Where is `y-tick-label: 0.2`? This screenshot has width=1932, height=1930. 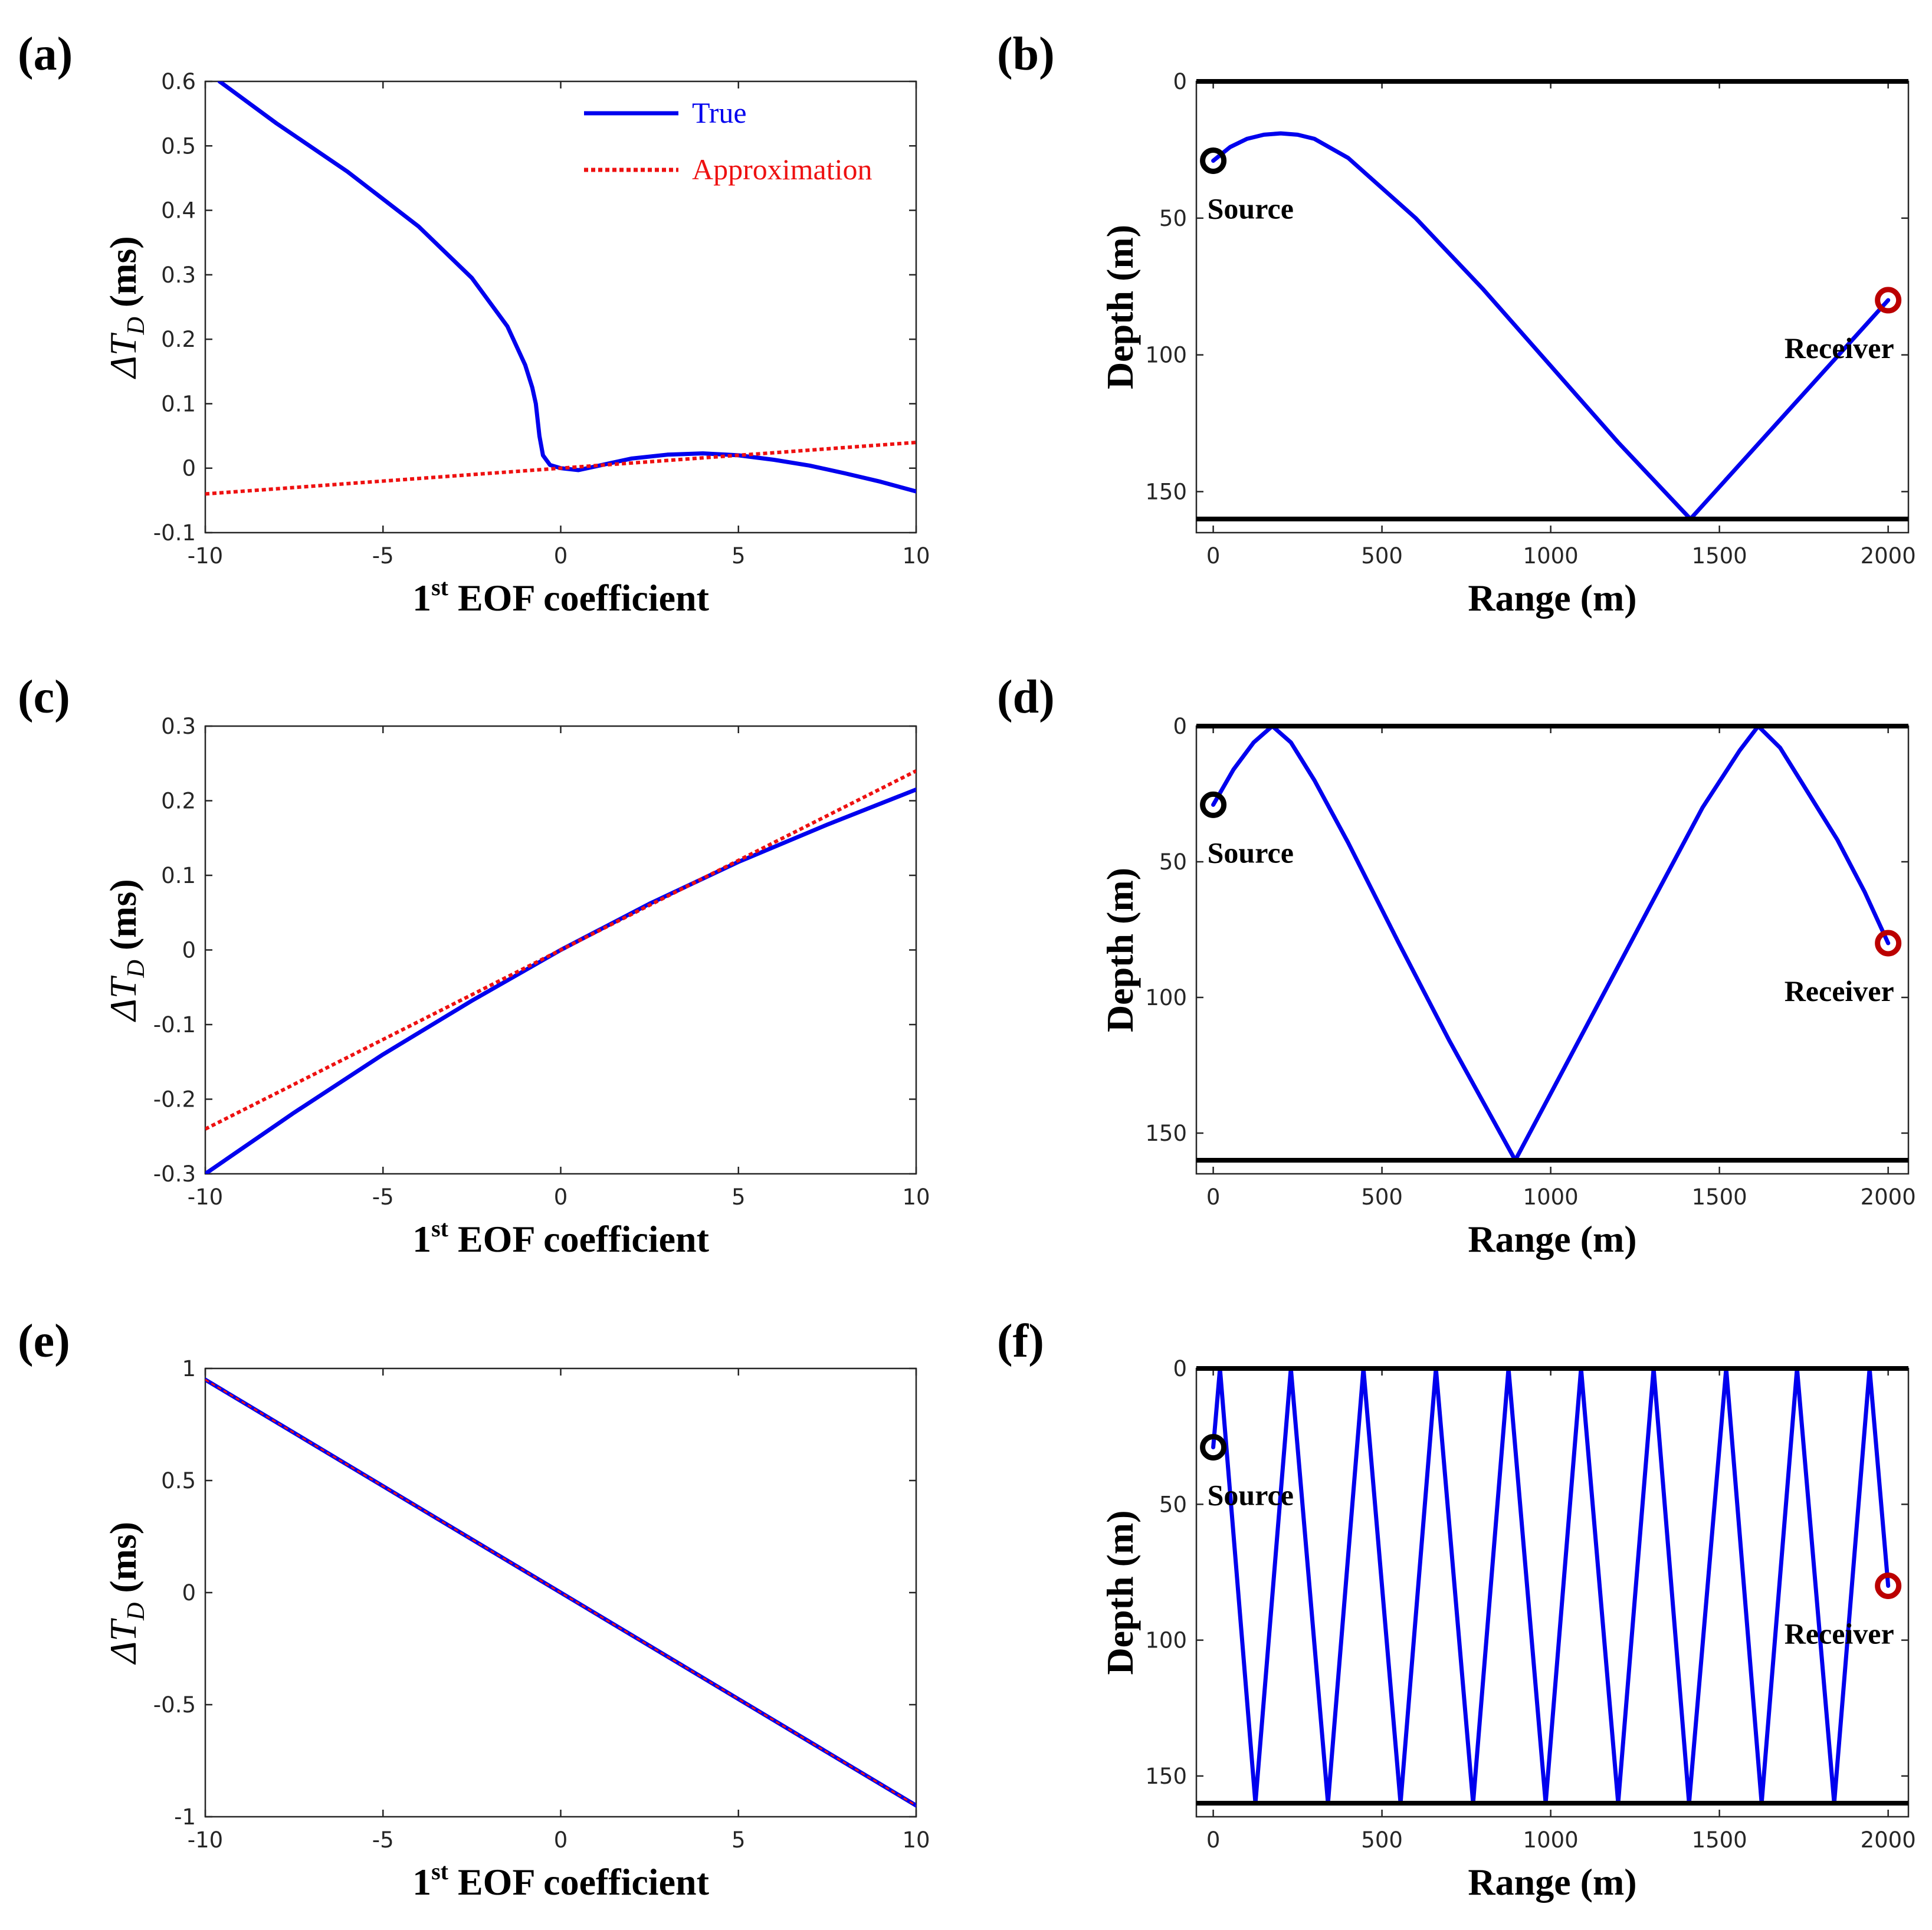 y-tick-label: 0.2 is located at coordinates (178, 339).